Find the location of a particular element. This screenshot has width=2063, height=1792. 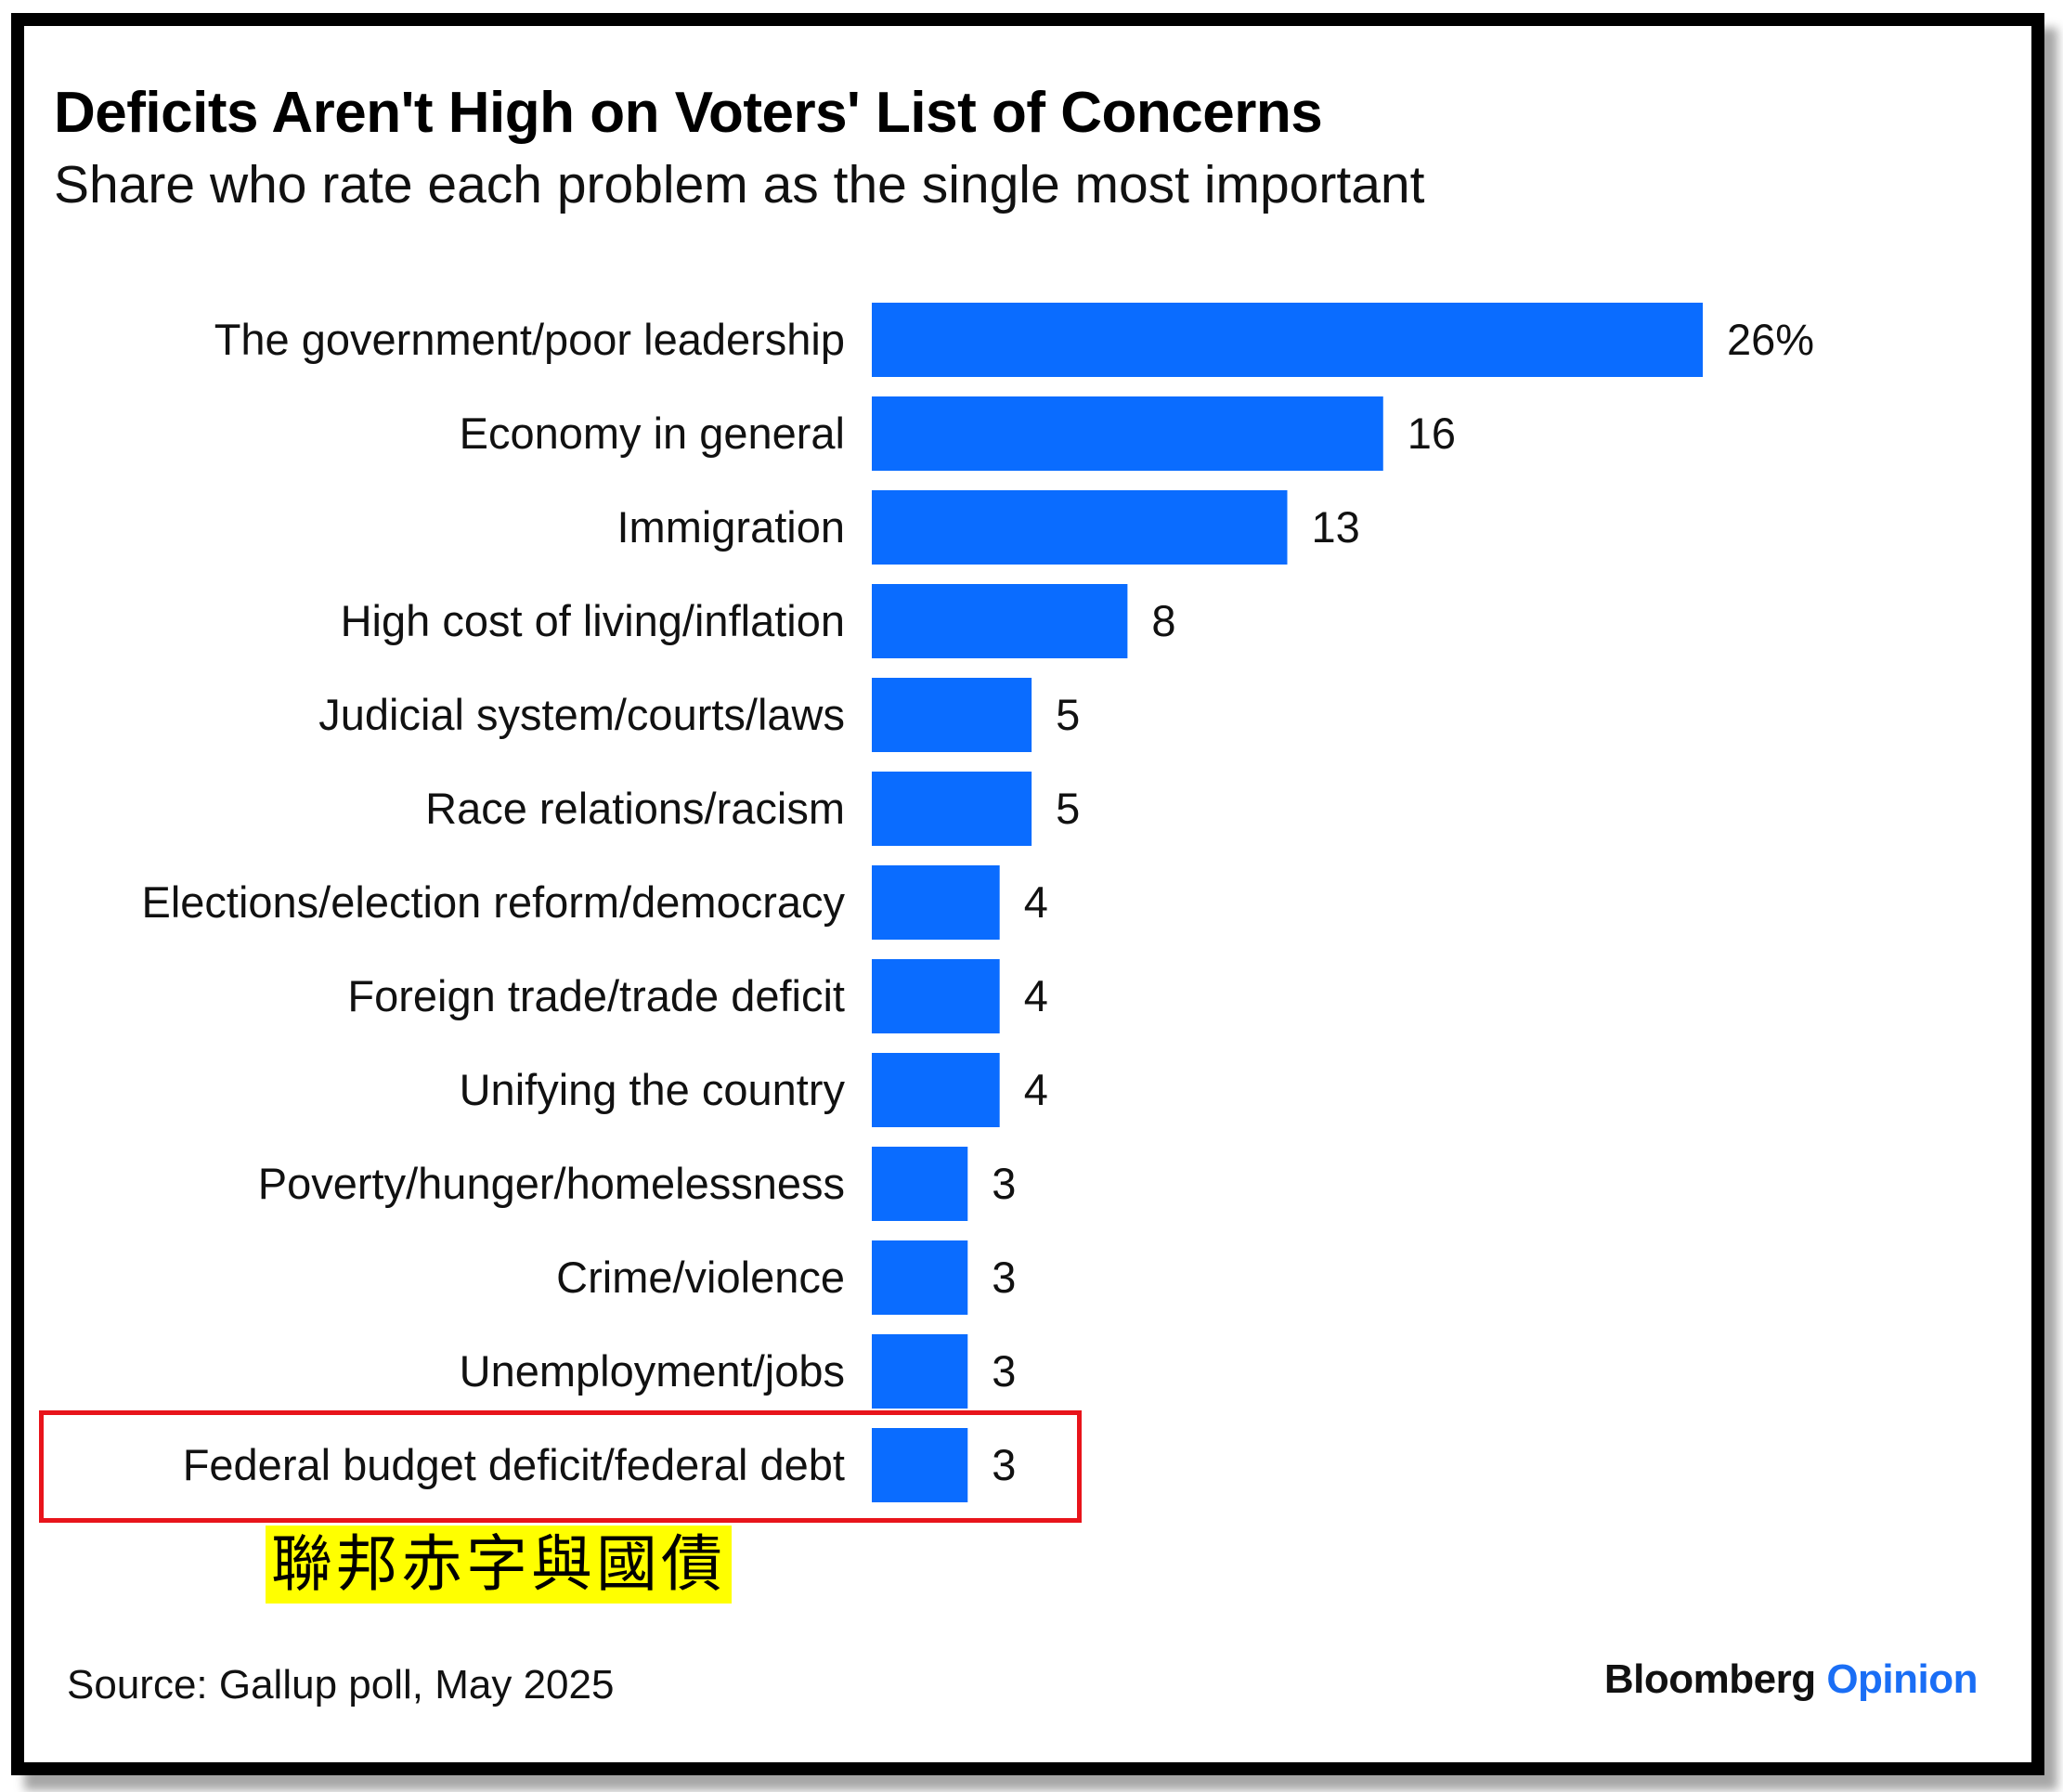

category-label: Economy in general is located at coordinates (652, 433).